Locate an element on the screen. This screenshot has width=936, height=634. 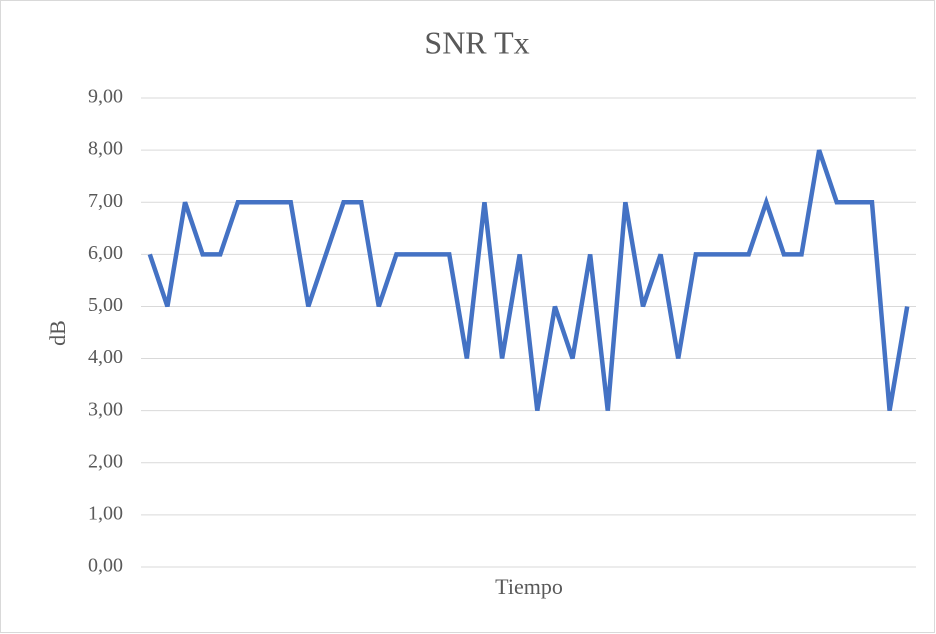
y-tick-label: 3,00 is located at coordinates (105, 409).